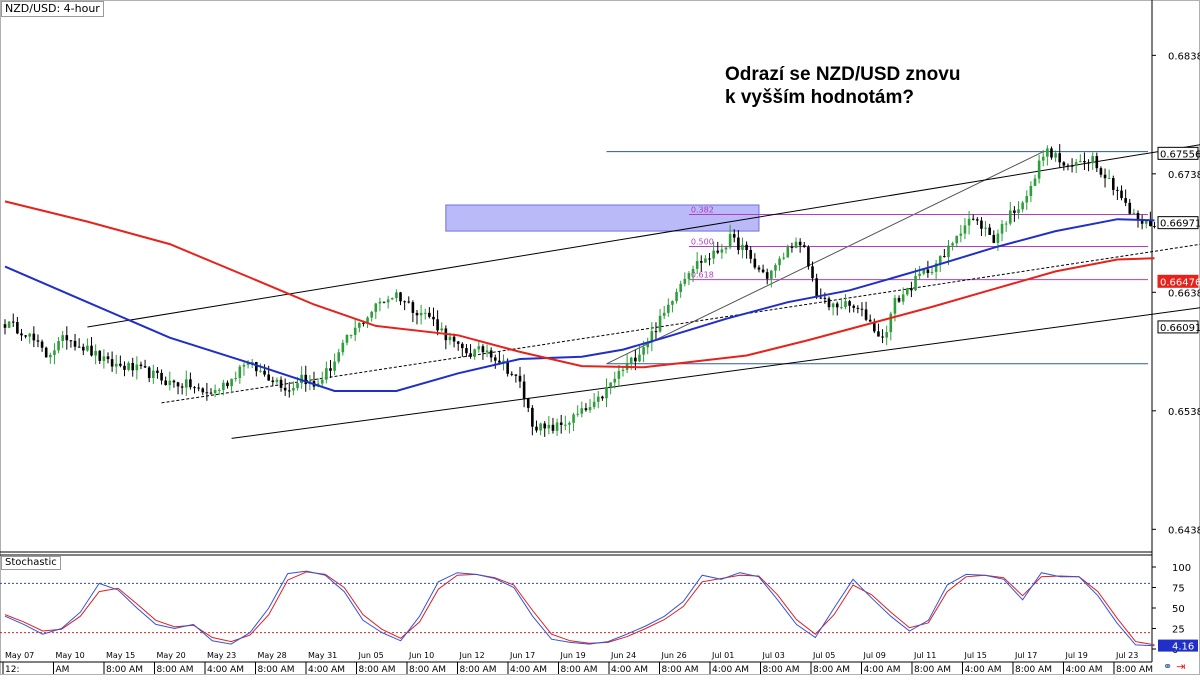 This screenshot has width=1200, height=680. I want to click on price-marker: 0.67556, so click(1178, 153).